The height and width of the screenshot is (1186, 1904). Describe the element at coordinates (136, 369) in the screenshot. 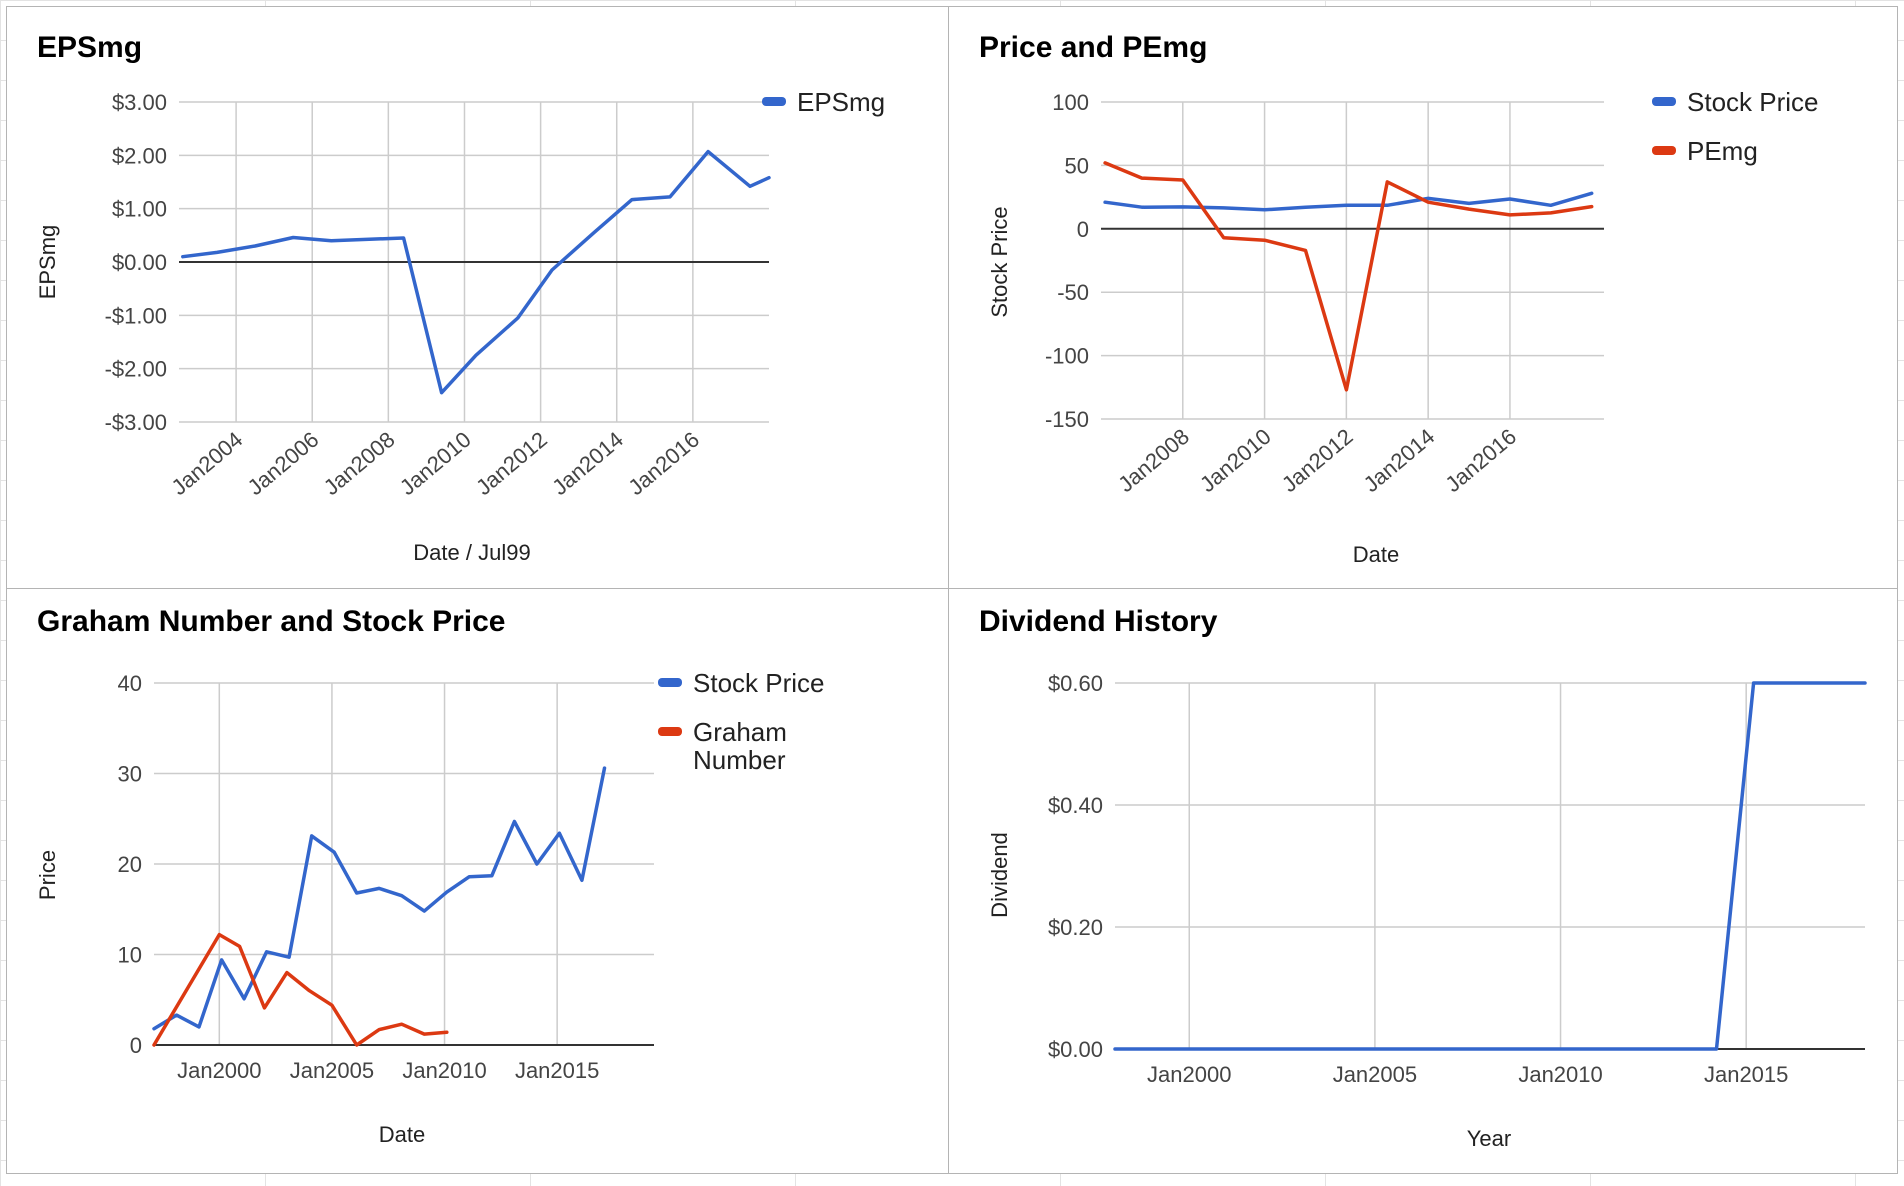

I see `y-tick-label: -$2.00` at that location.